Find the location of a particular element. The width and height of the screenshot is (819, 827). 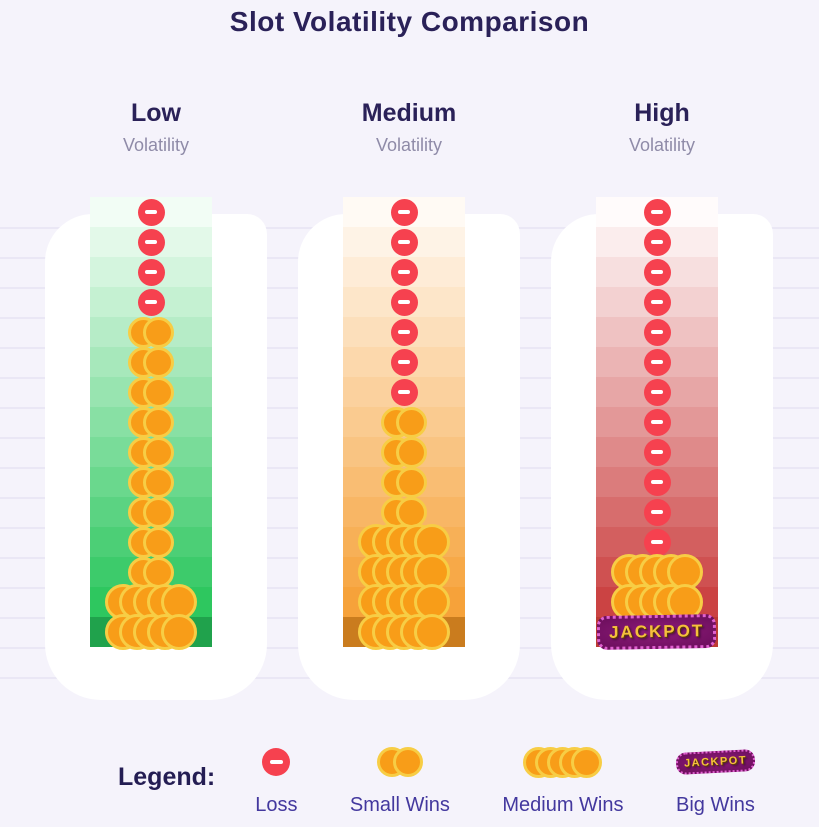

legend-item-label: Medium Wins is located at coordinates (563, 805).